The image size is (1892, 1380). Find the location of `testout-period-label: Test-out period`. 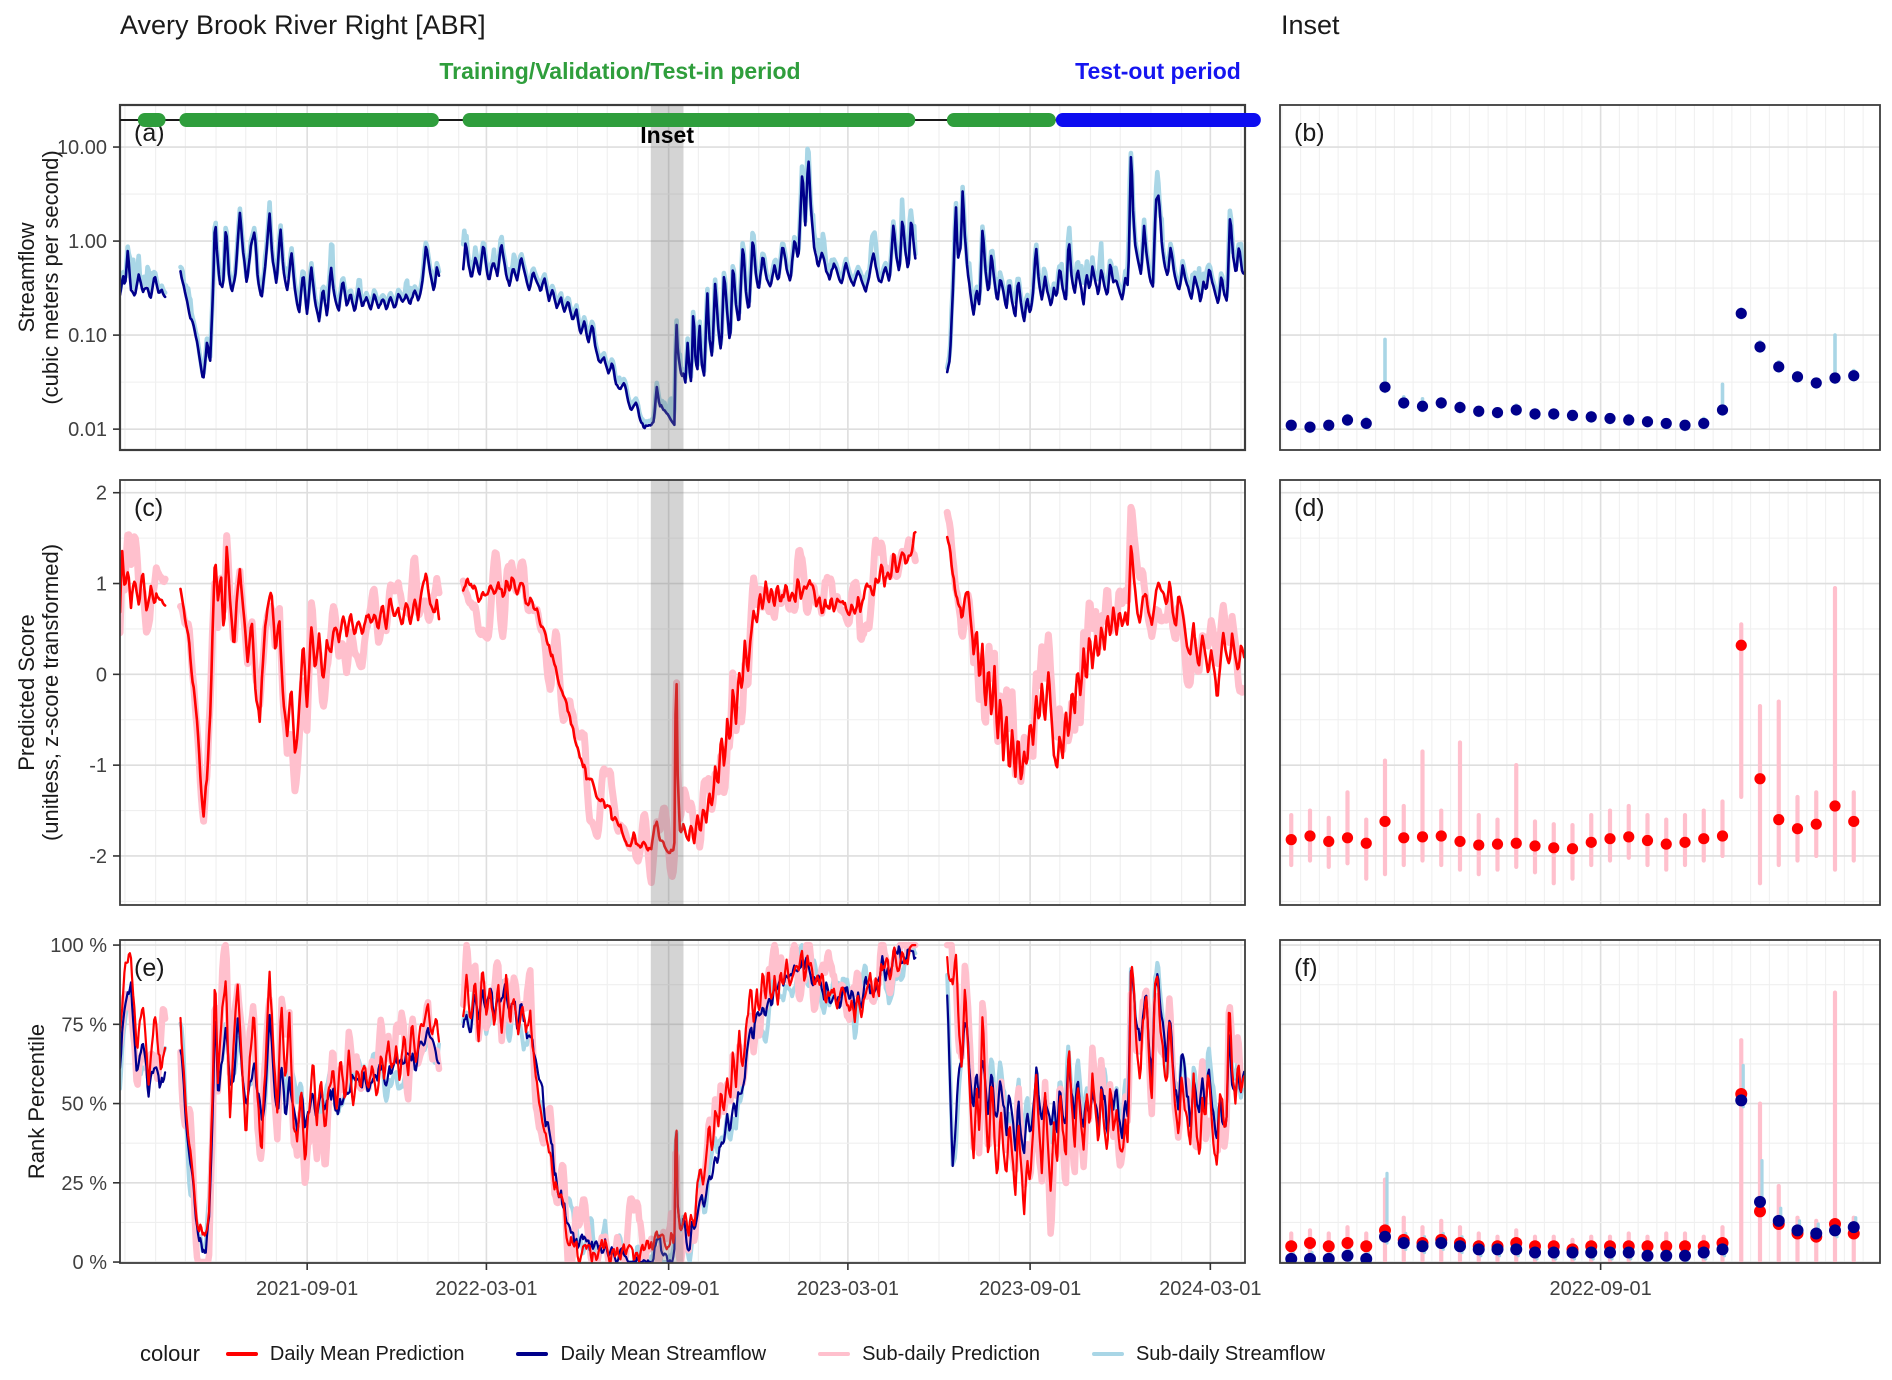

testout-period-label: Test-out period is located at coordinates (1158, 71).